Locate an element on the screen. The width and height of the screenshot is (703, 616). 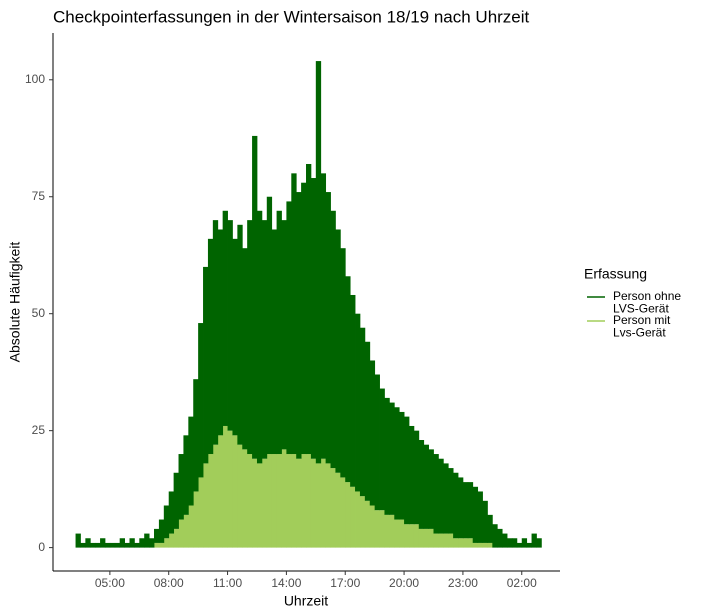
legend-label: Person mit Lvs-Gerät is located at coordinates (642, 326).